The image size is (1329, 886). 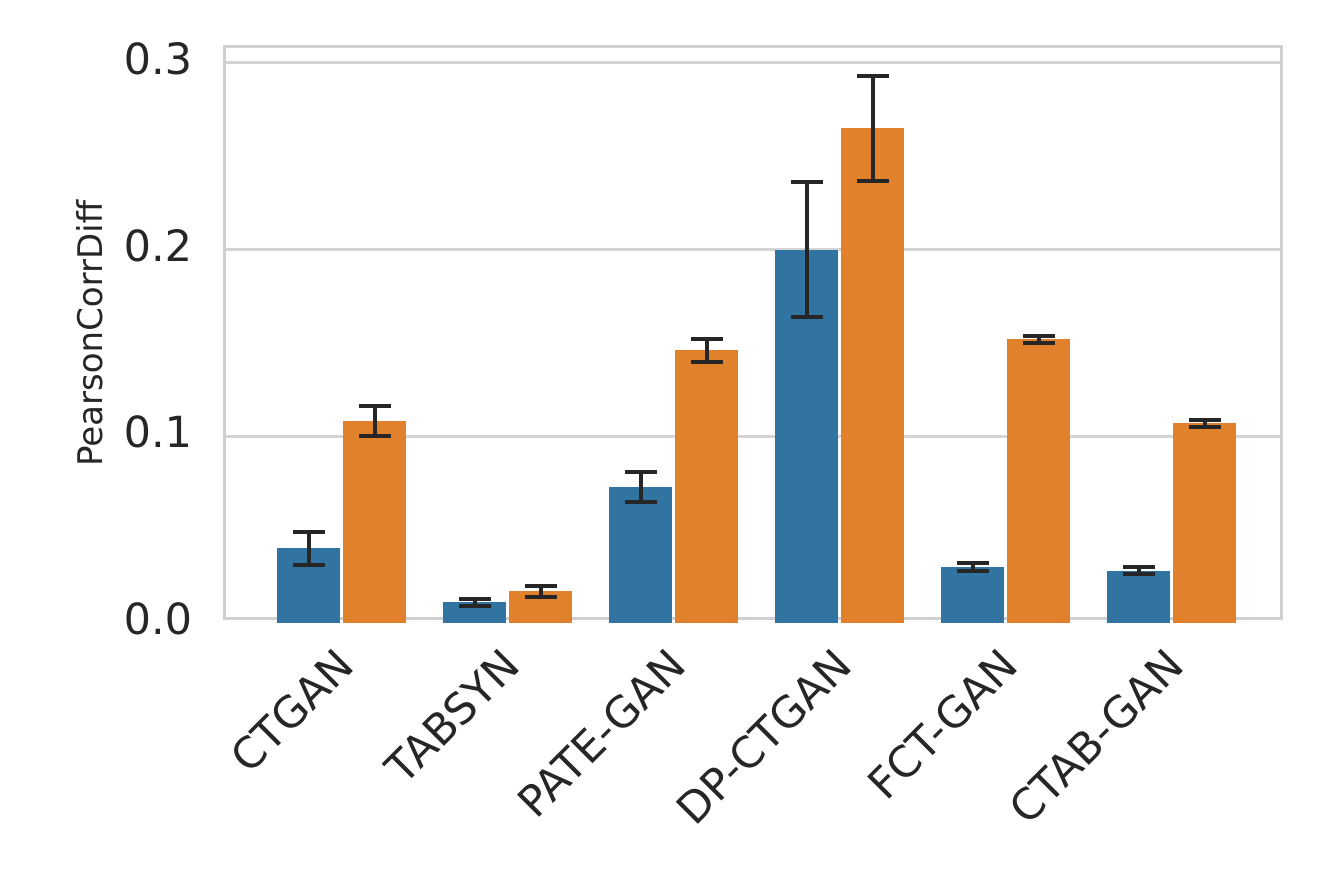 I want to click on error-cap-top-series-orange-TABSYN, so click(x=540, y=585).